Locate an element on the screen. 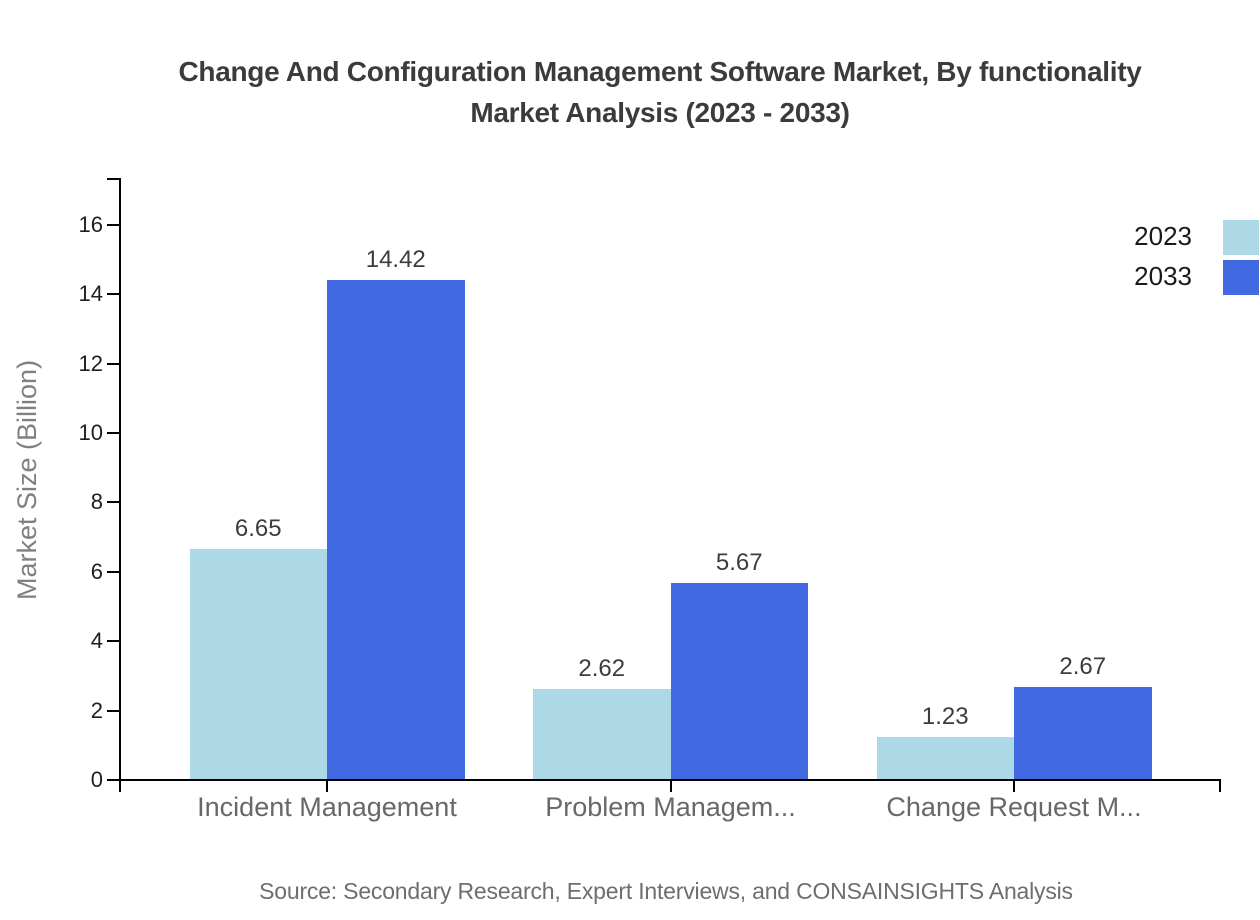 This screenshot has height=920, width=1260. bar-value-label: 2.67 is located at coordinates (1083, 667).